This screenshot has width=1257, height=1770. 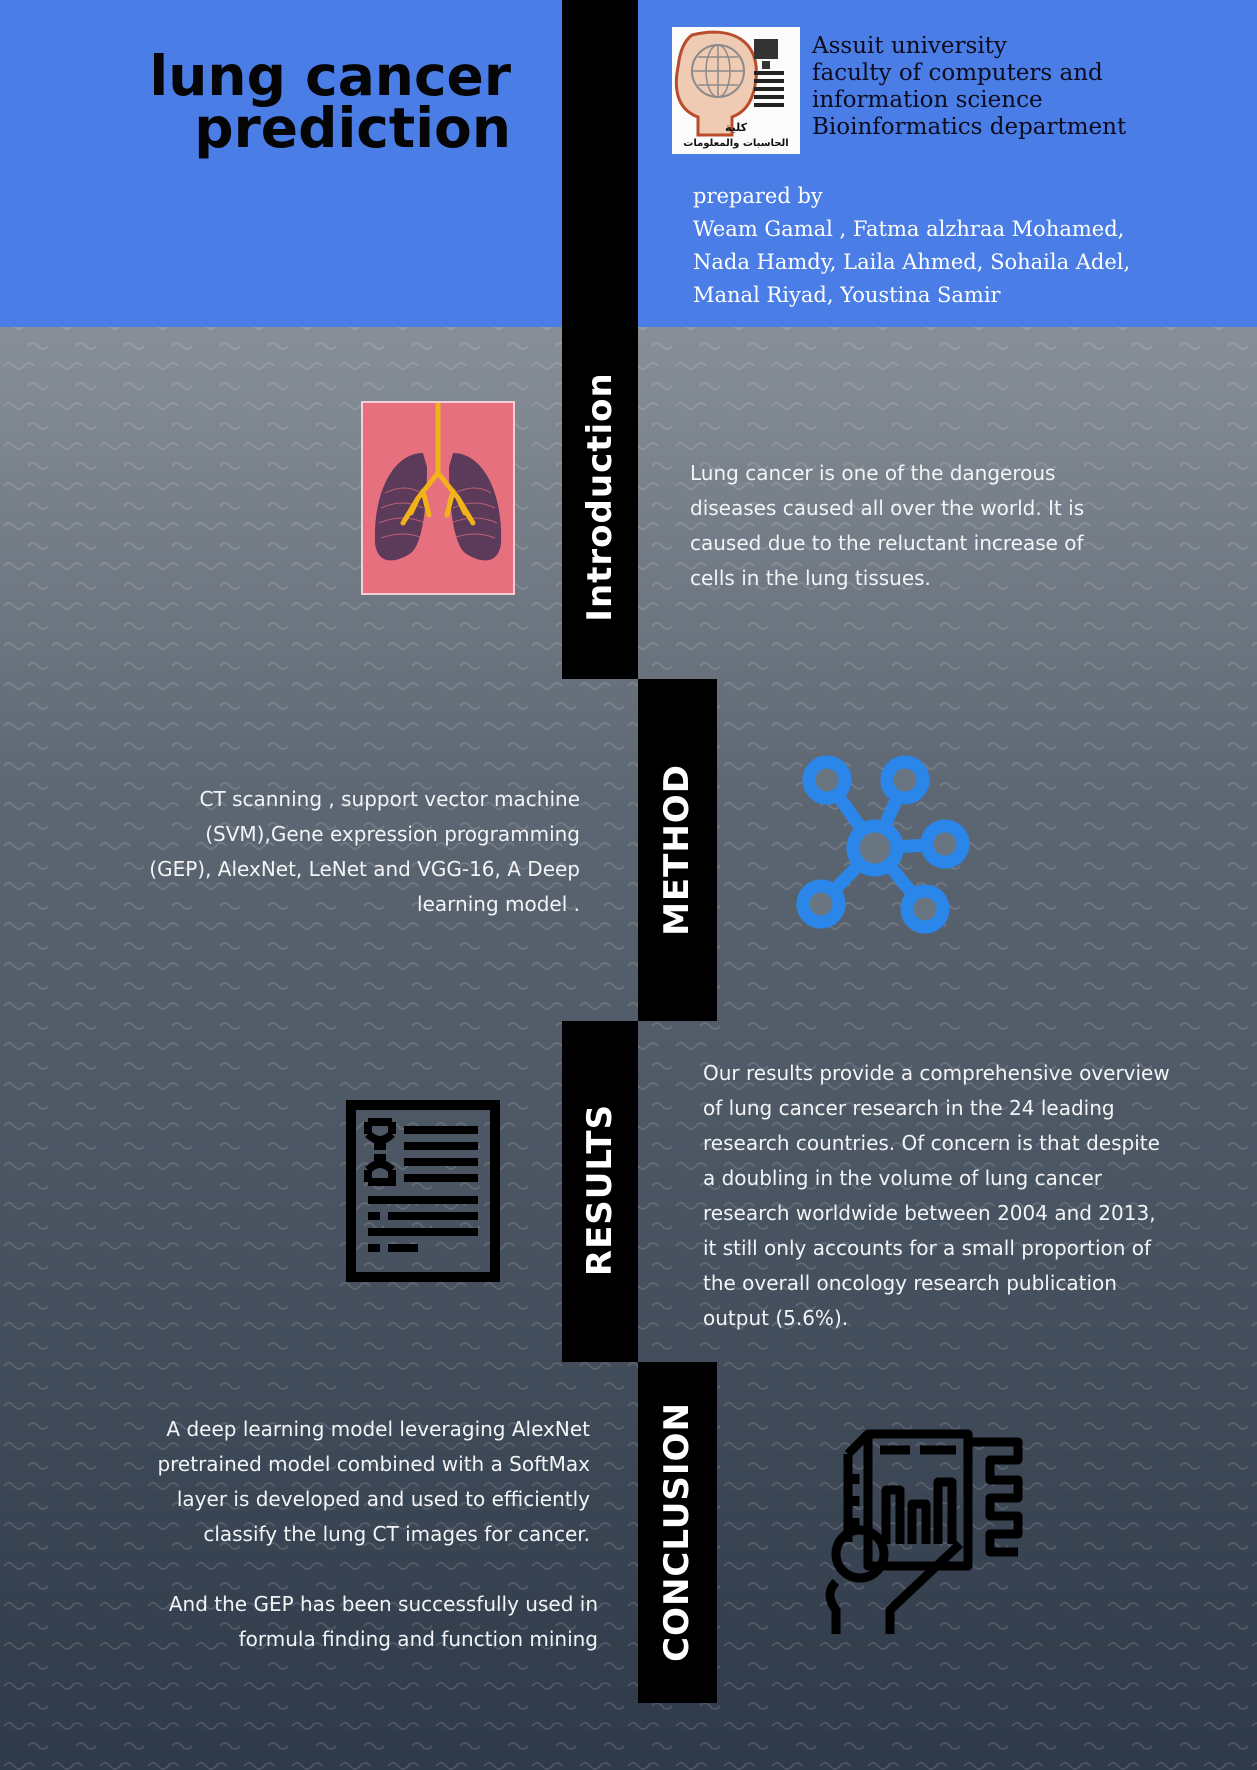 What do you see at coordinates (957, 73) in the screenshot?
I see `institution-line: faculty of computers and` at bounding box center [957, 73].